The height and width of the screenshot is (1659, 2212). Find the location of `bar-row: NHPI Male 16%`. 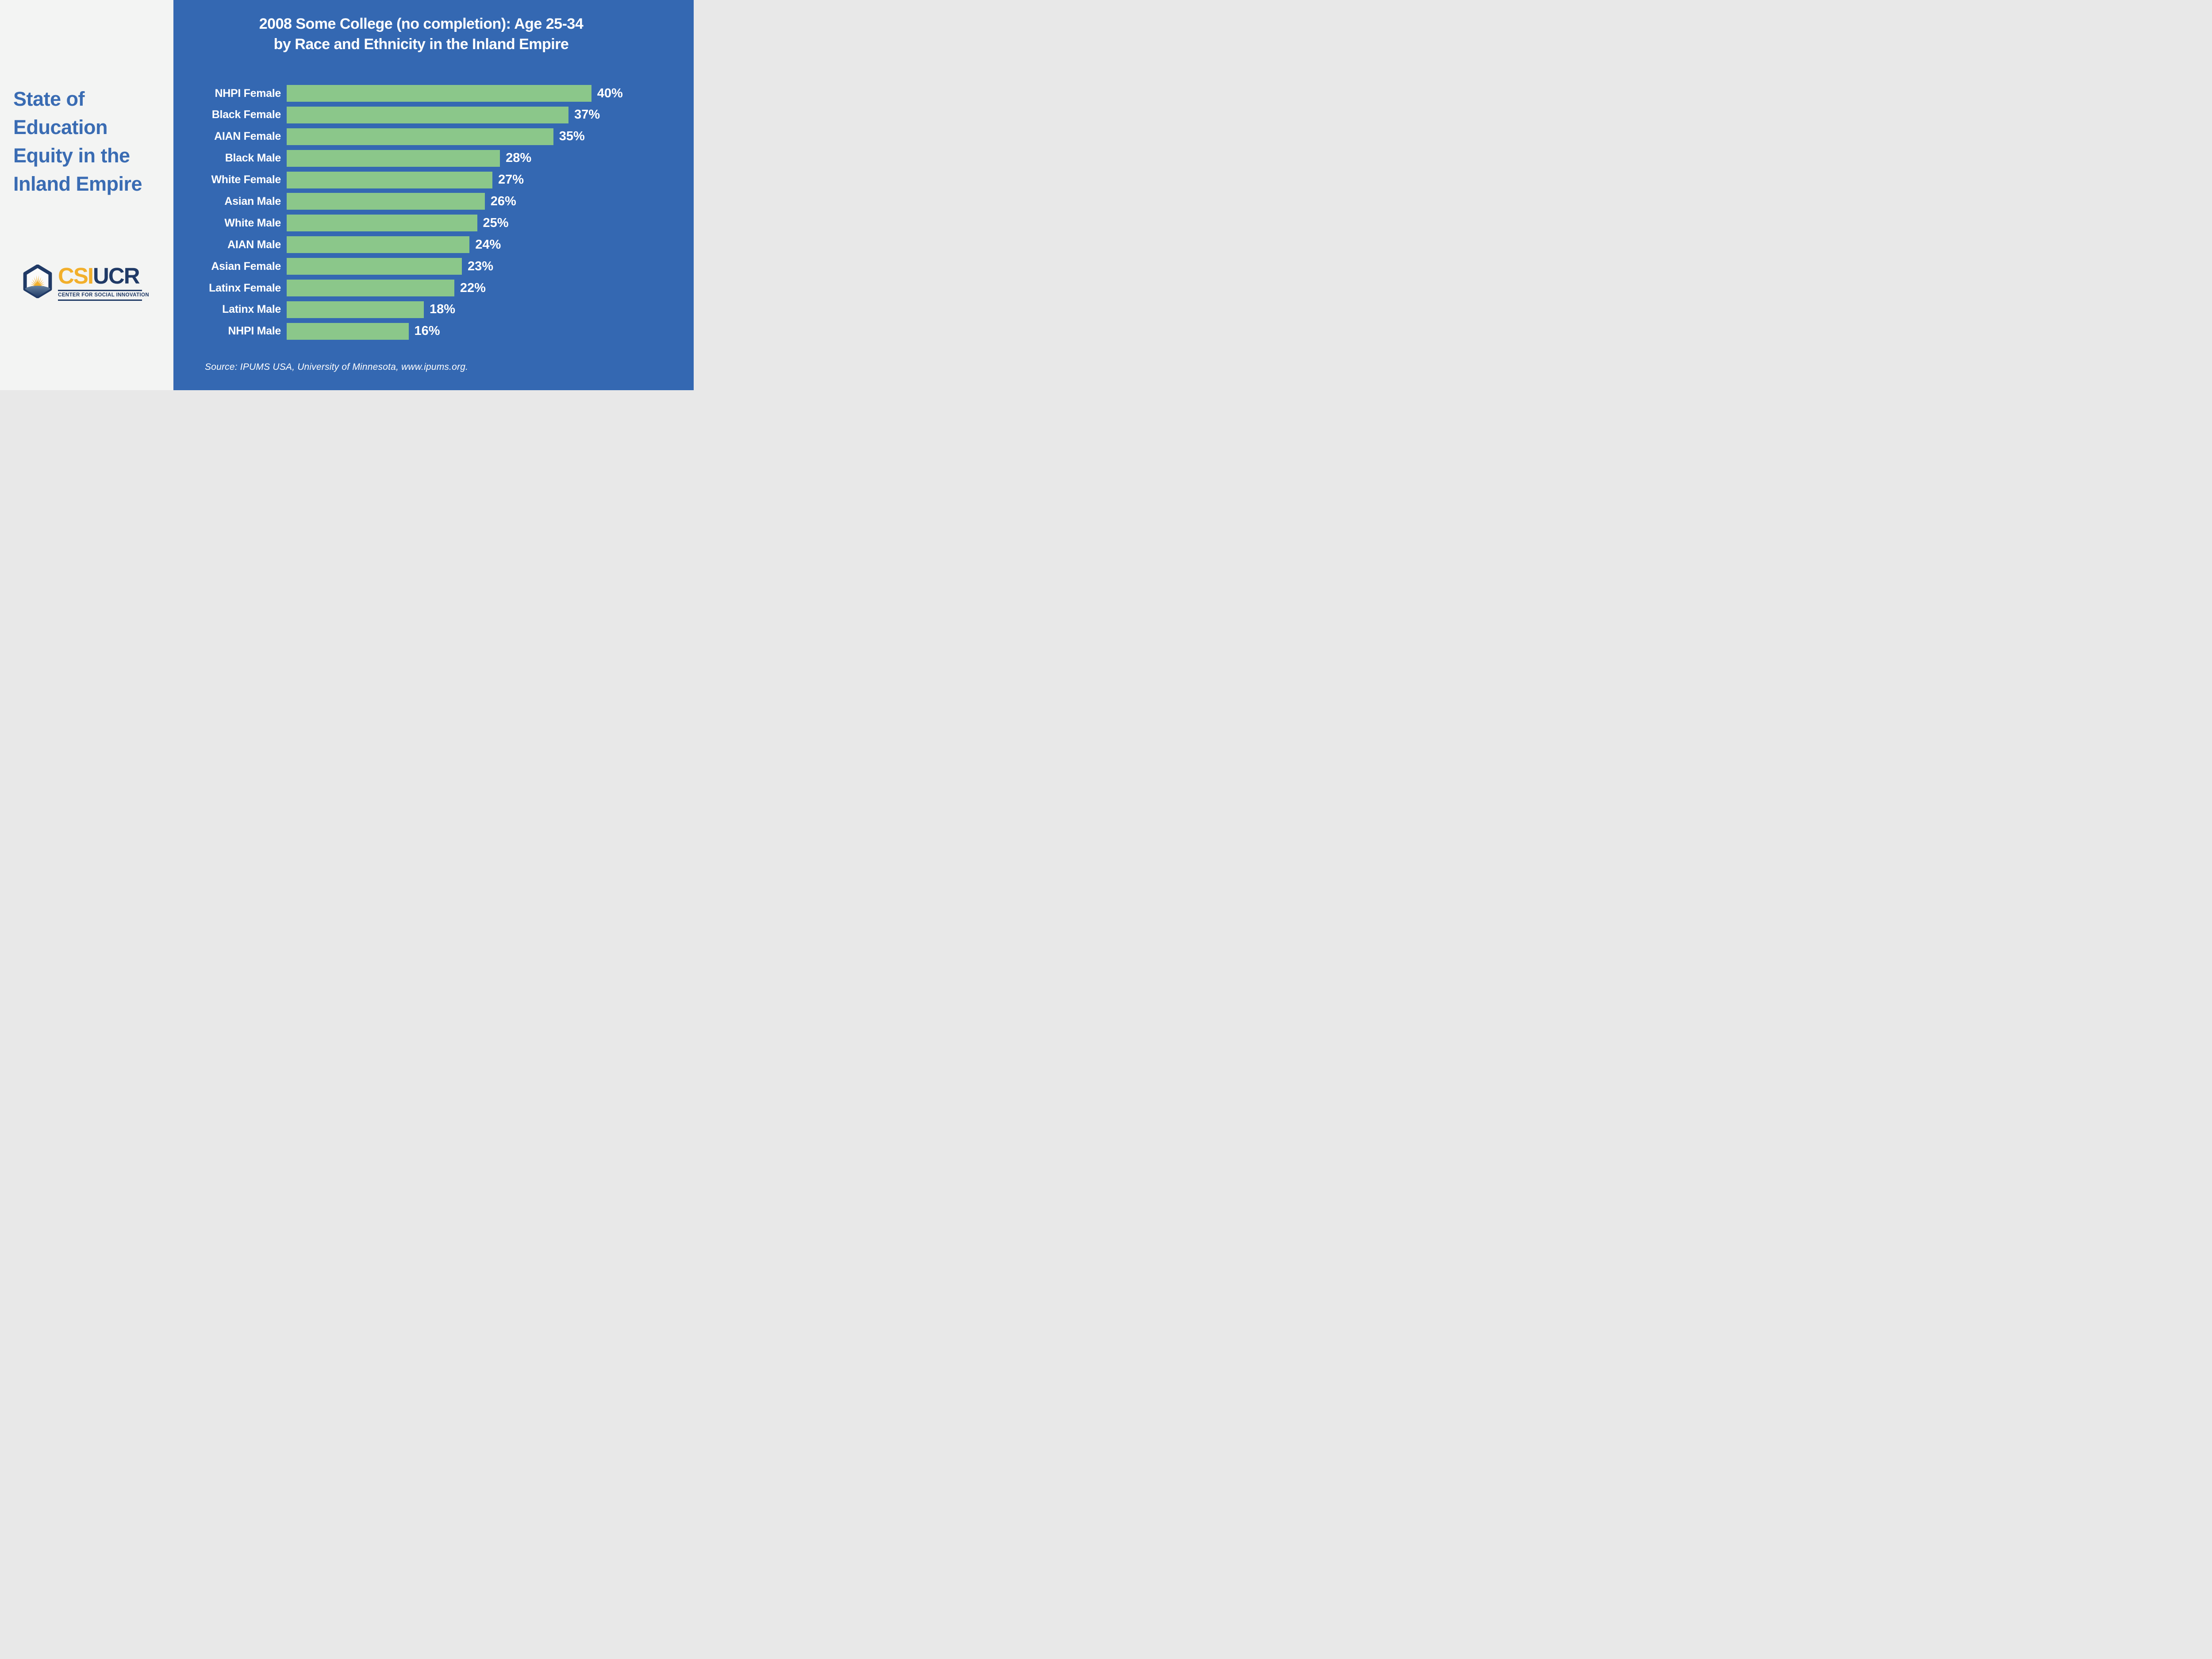

bar-row: NHPI Male 16% is located at coordinates (434, 332).